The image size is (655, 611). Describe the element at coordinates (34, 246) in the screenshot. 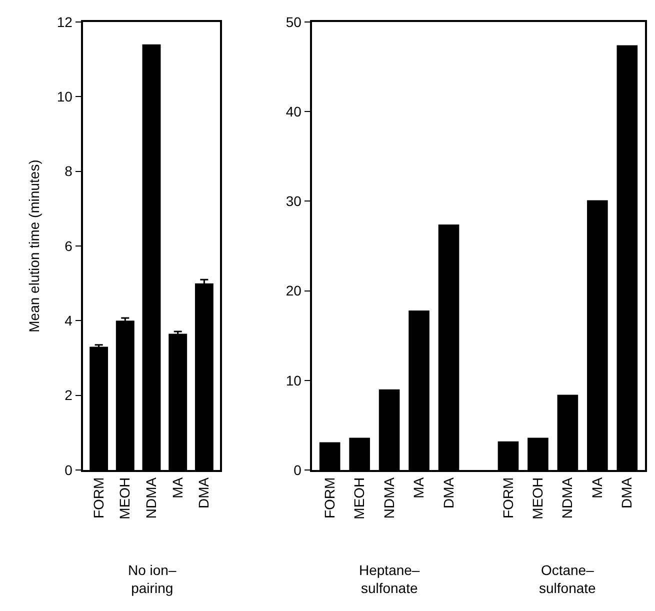

I see `y-axis-title: Mean elution time (minutes)` at that location.